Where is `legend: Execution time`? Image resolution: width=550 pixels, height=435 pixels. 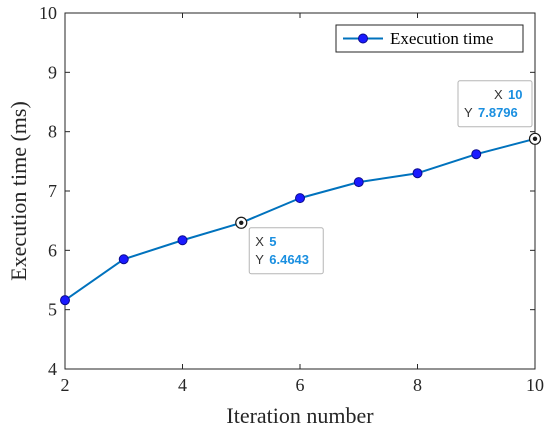
legend: Execution time is located at coordinates (429, 38).